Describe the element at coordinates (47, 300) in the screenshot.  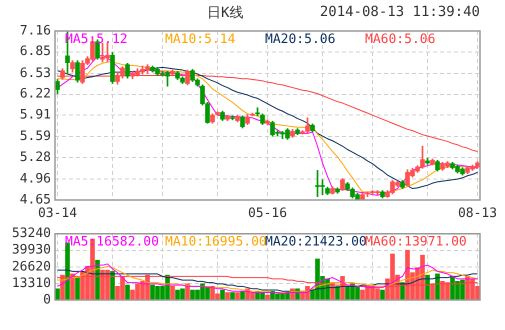
I see `y-tick-label: 0` at that location.